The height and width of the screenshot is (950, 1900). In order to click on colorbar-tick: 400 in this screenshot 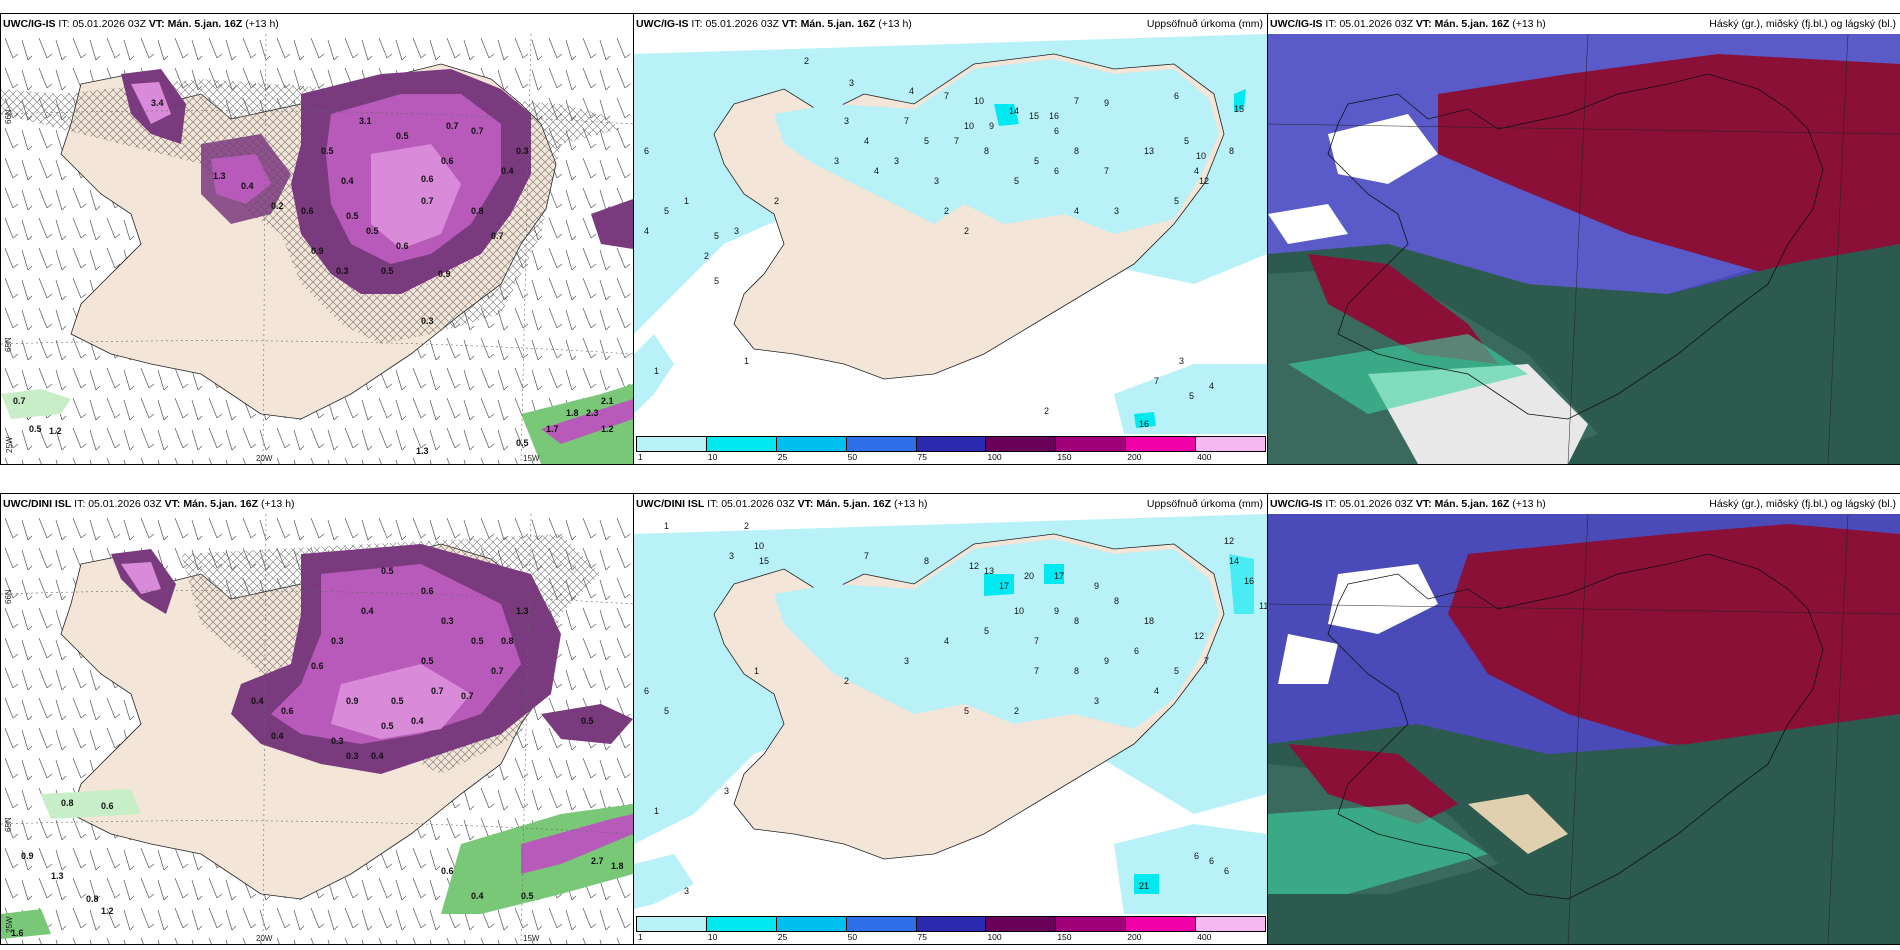, I will do `click(1204, 457)`.